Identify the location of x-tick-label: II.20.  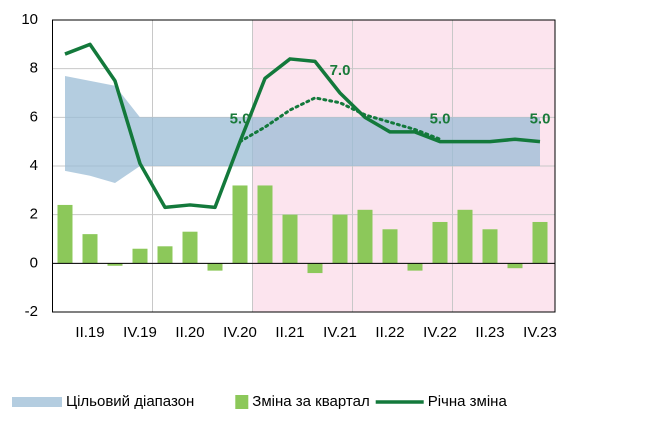
(189, 332).